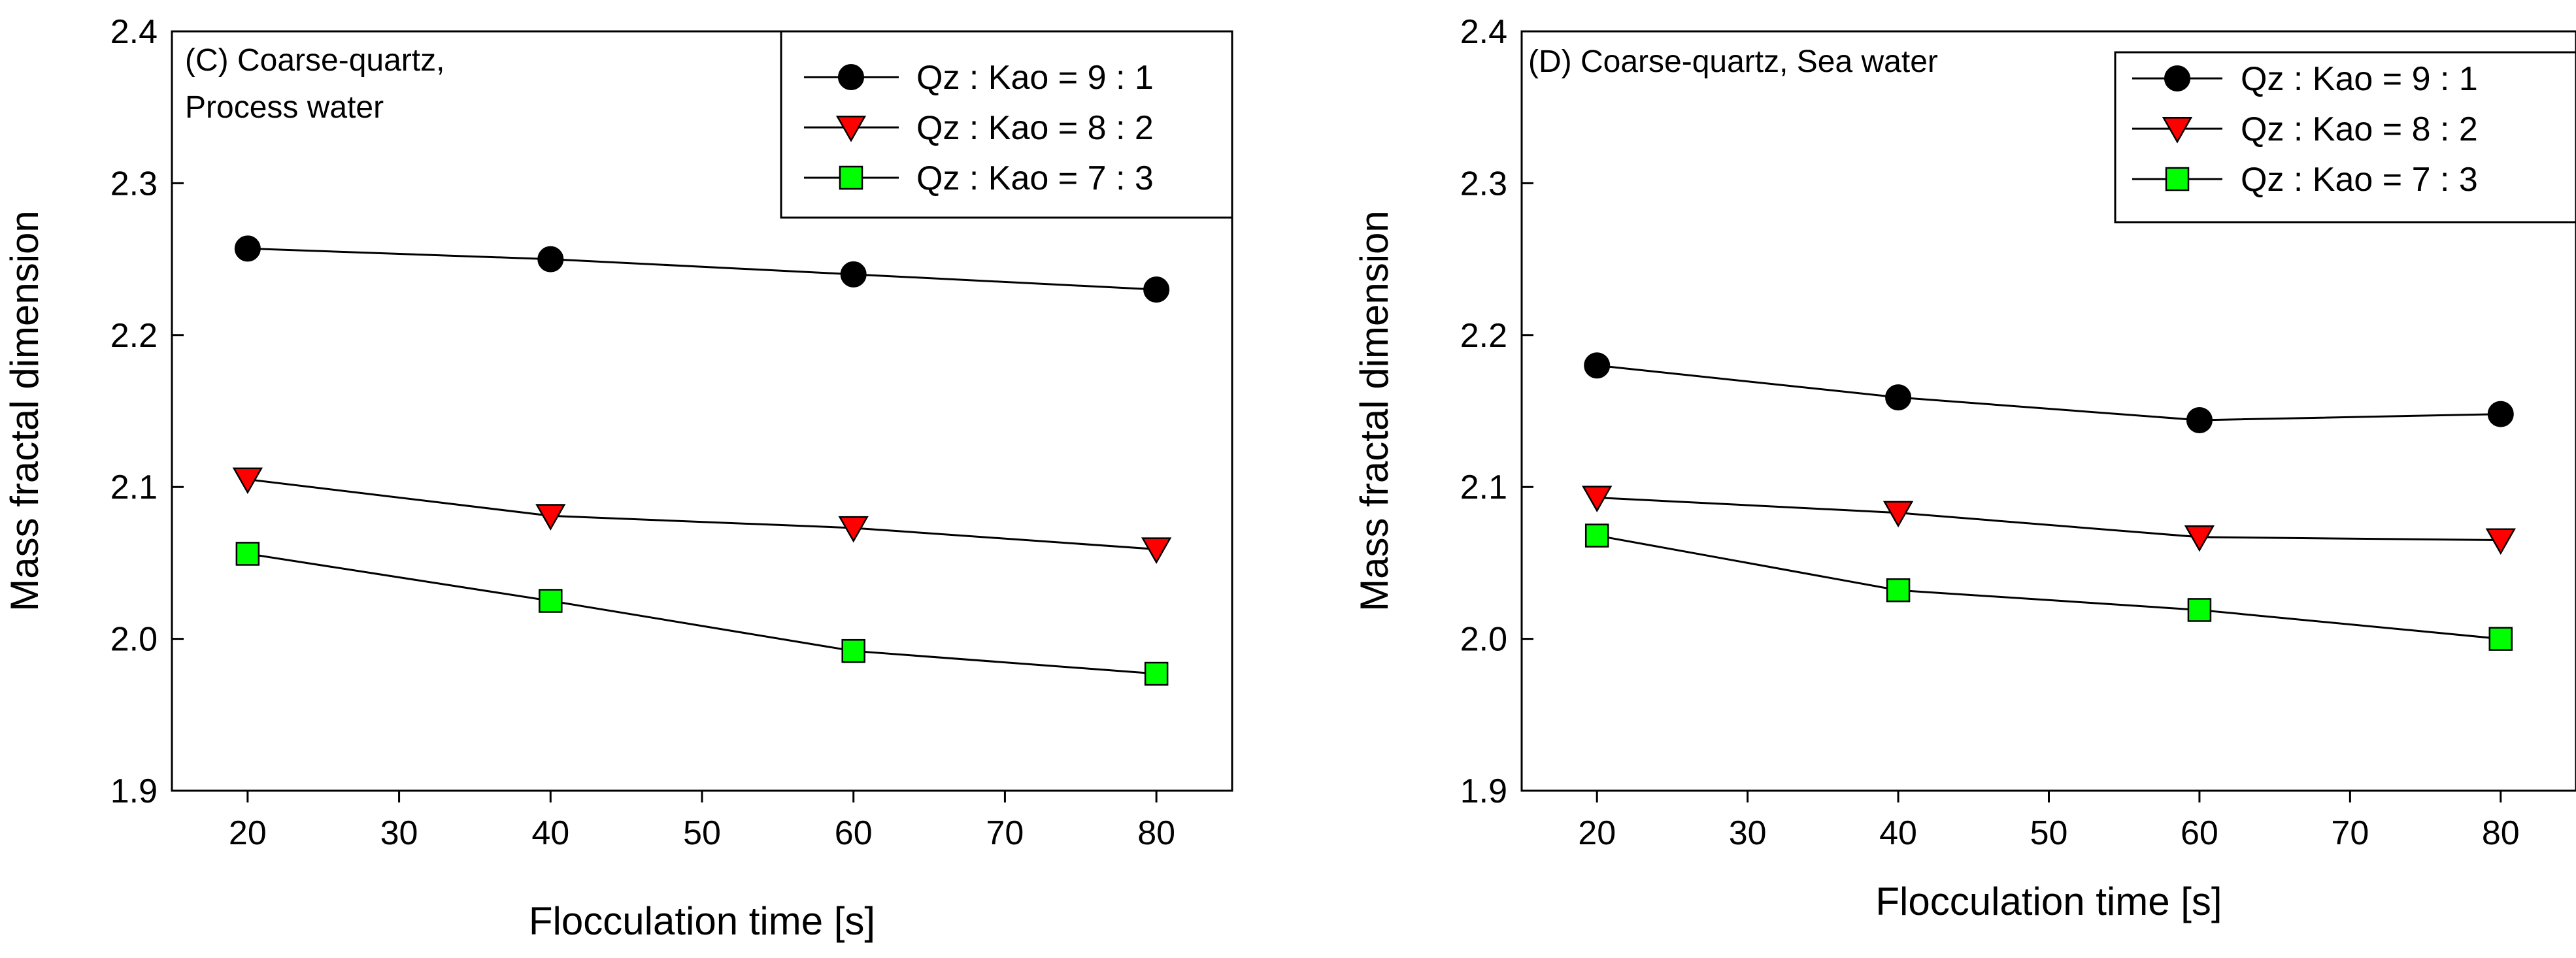 This screenshot has width=2576, height=958. Describe the element at coordinates (314, 60) in the screenshot. I see `panel-annotation: (C) Coarse-quartz,` at that location.